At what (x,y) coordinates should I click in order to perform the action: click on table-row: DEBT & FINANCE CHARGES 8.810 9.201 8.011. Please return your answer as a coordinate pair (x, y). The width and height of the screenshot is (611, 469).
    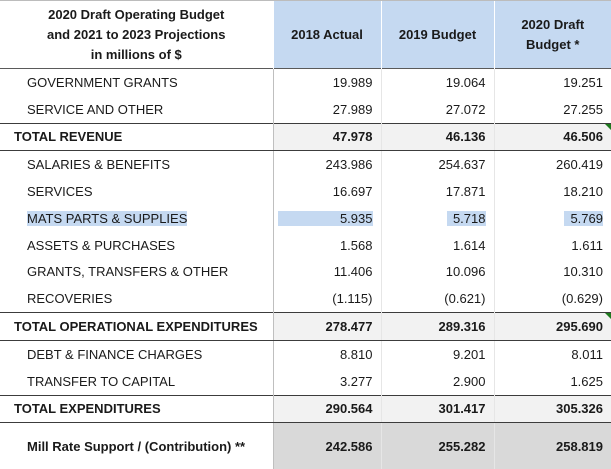
    Looking at the image, I should click on (305, 353).